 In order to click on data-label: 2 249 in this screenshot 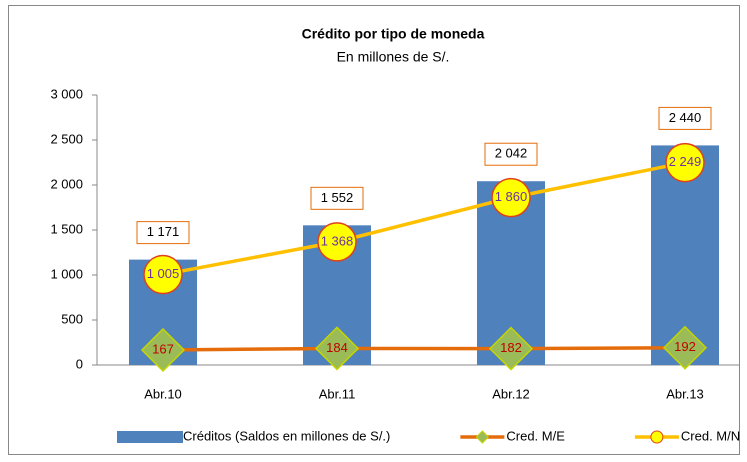, I will do `click(685, 161)`.